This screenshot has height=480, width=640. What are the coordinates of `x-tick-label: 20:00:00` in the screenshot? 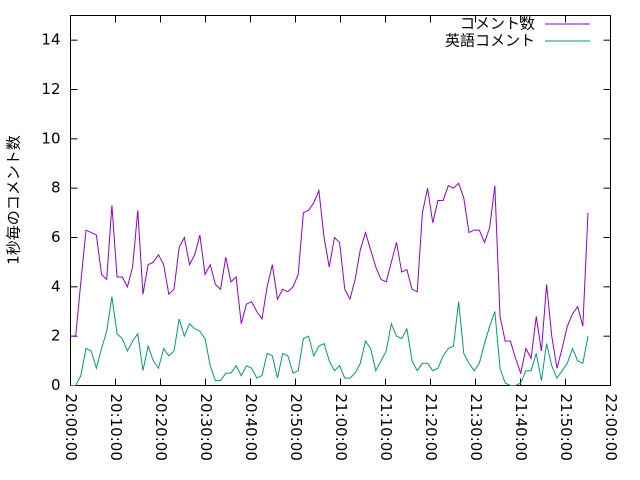 It's located at (71, 427).